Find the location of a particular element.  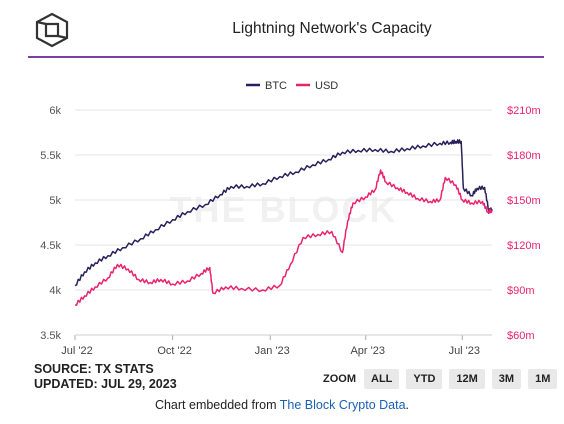

x-axis-tick-label: Jul '22 is located at coordinates (76, 351).